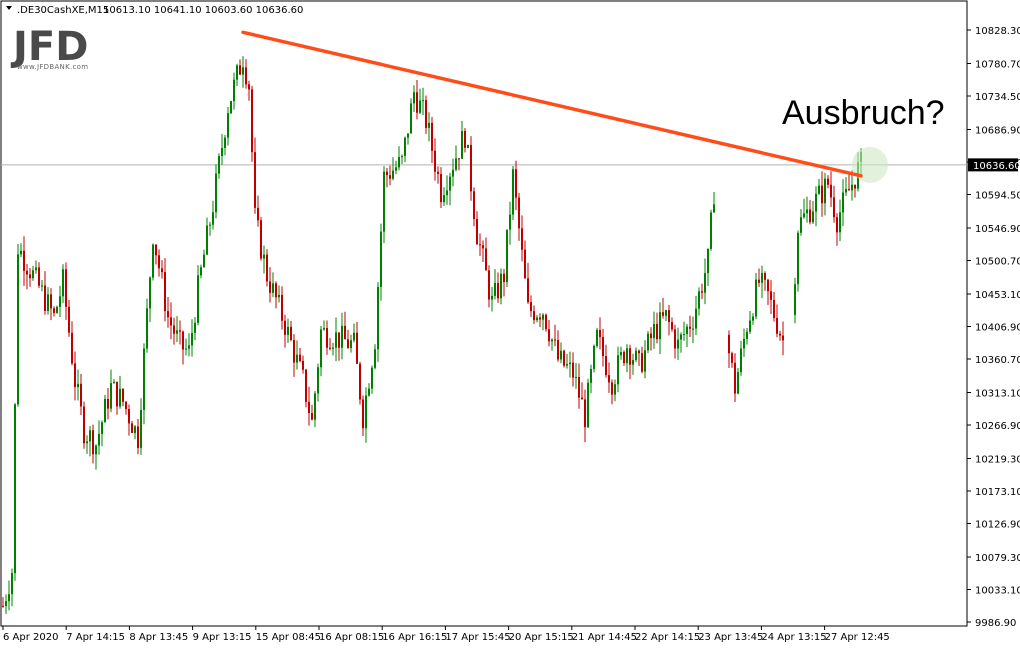  What do you see at coordinates (552, 104) in the screenshot?
I see `resistance-trendline` at bounding box center [552, 104].